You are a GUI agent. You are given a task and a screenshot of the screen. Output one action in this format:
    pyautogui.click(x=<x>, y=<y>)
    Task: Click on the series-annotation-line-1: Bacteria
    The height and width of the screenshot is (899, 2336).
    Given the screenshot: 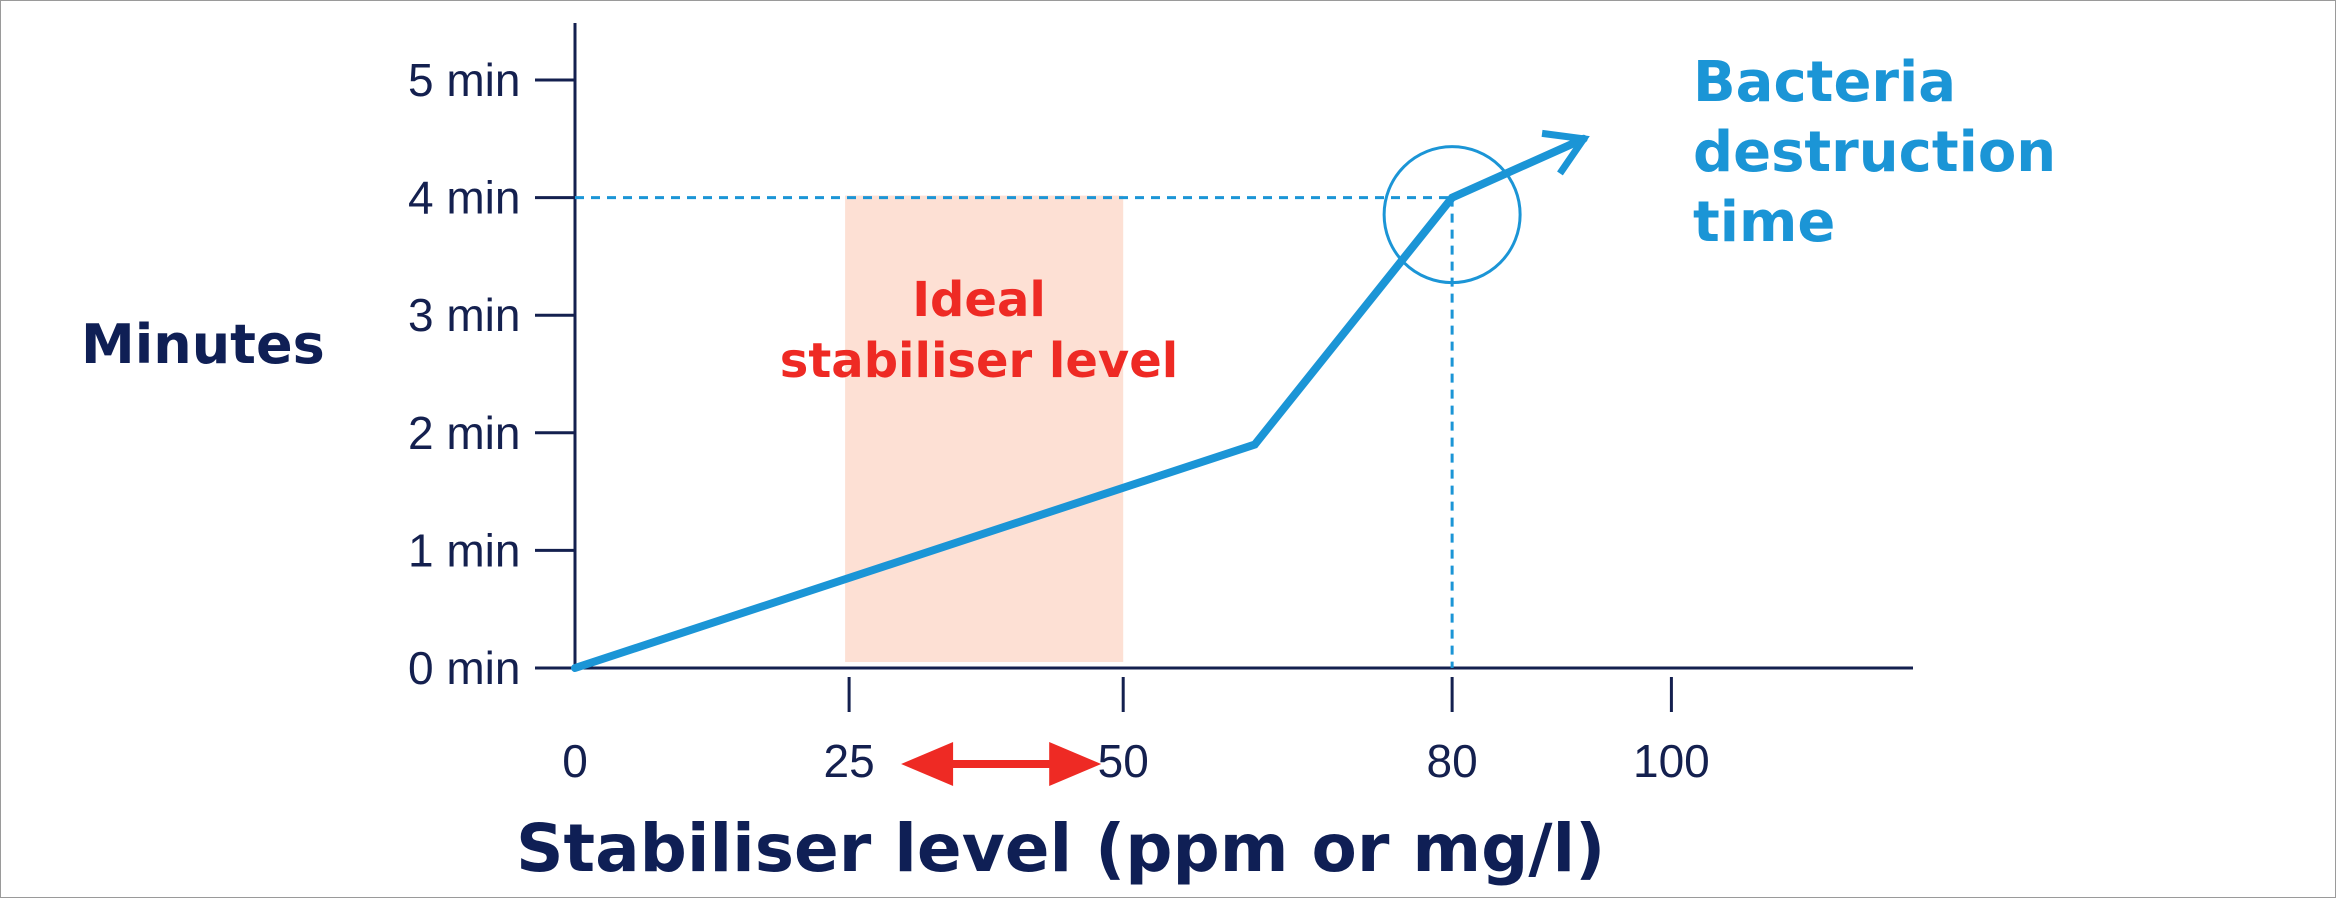 What is the action you would take?
    pyautogui.click(x=1824, y=82)
    